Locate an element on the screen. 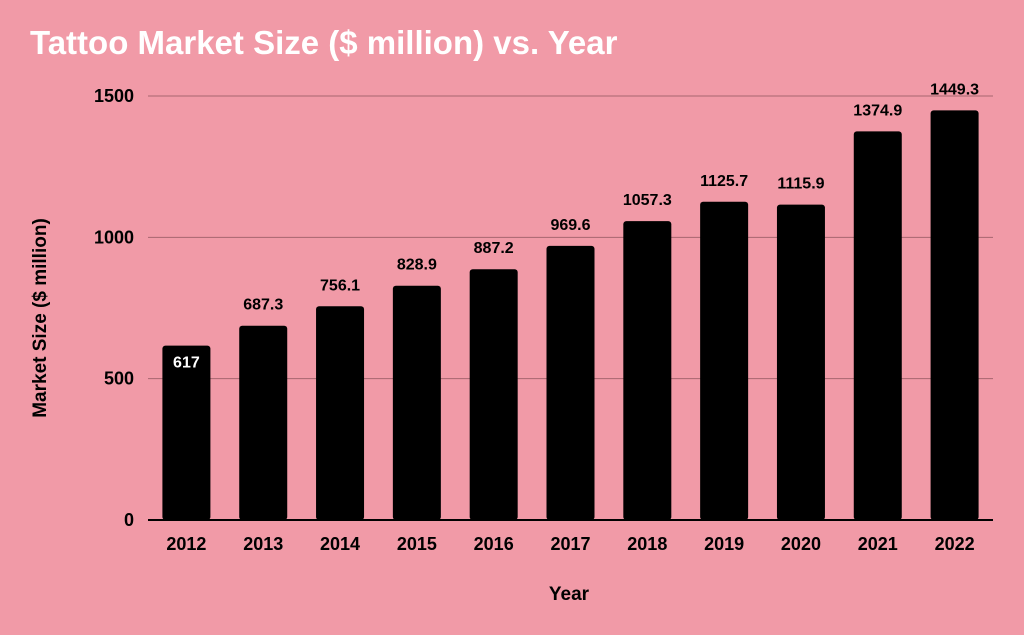 This screenshot has width=1024, height=635. x-tick-label: 2013 is located at coordinates (263, 544).